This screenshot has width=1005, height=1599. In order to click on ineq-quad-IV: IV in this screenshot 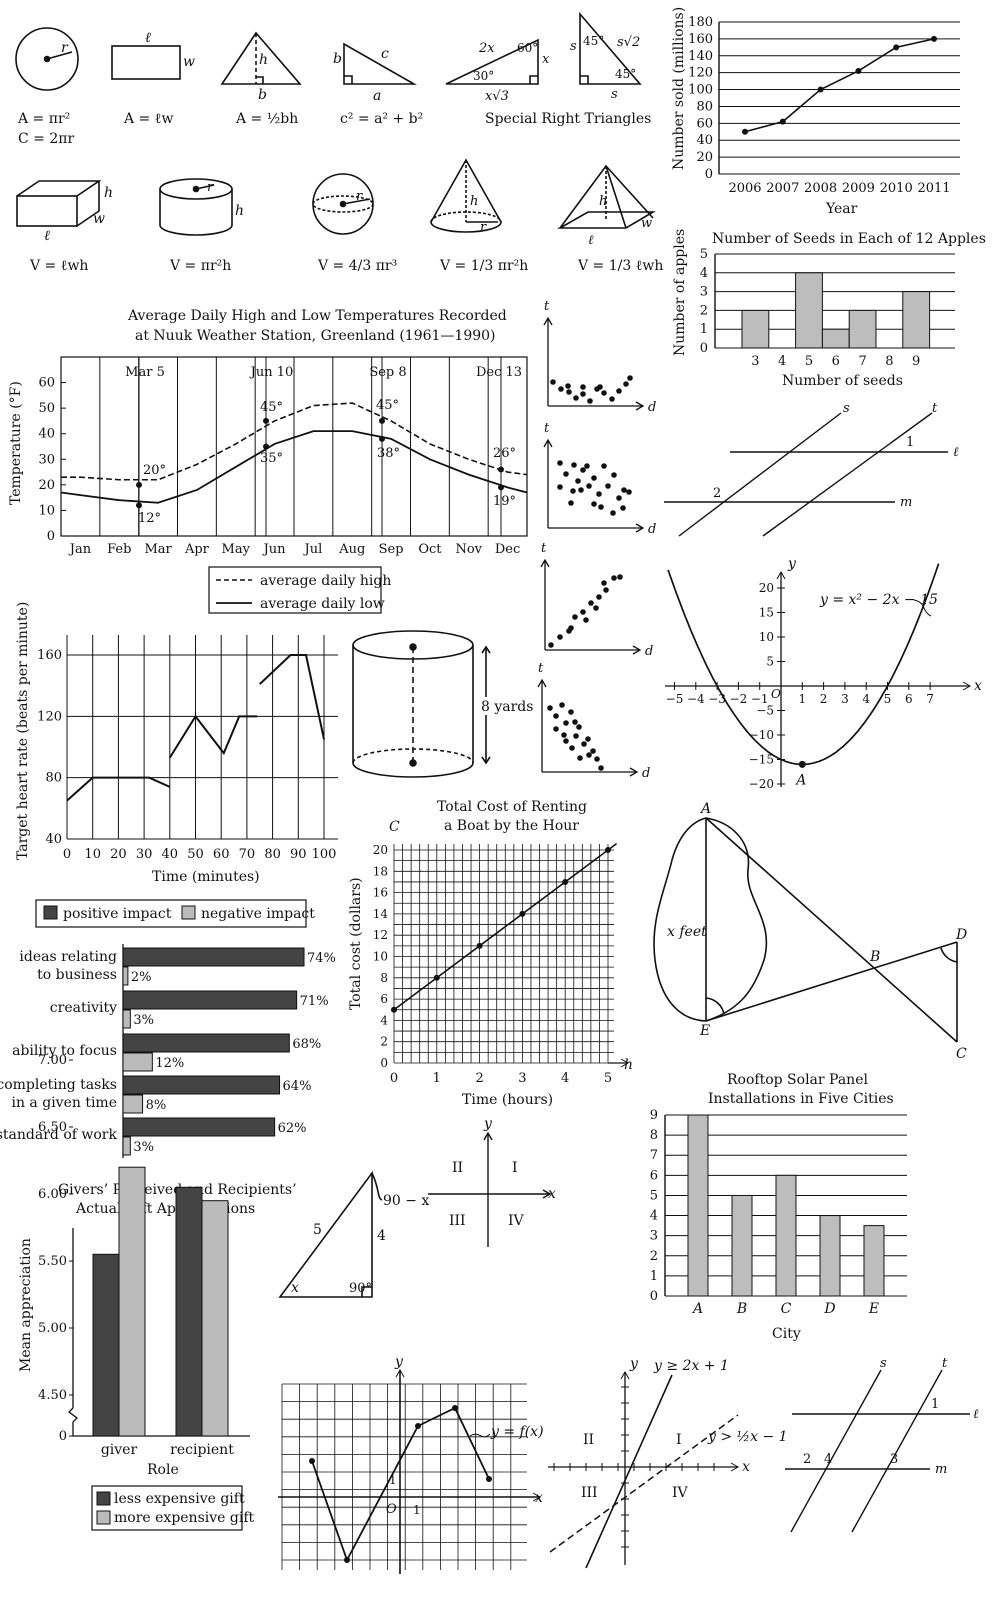, I will do `click(680, 1493)`.